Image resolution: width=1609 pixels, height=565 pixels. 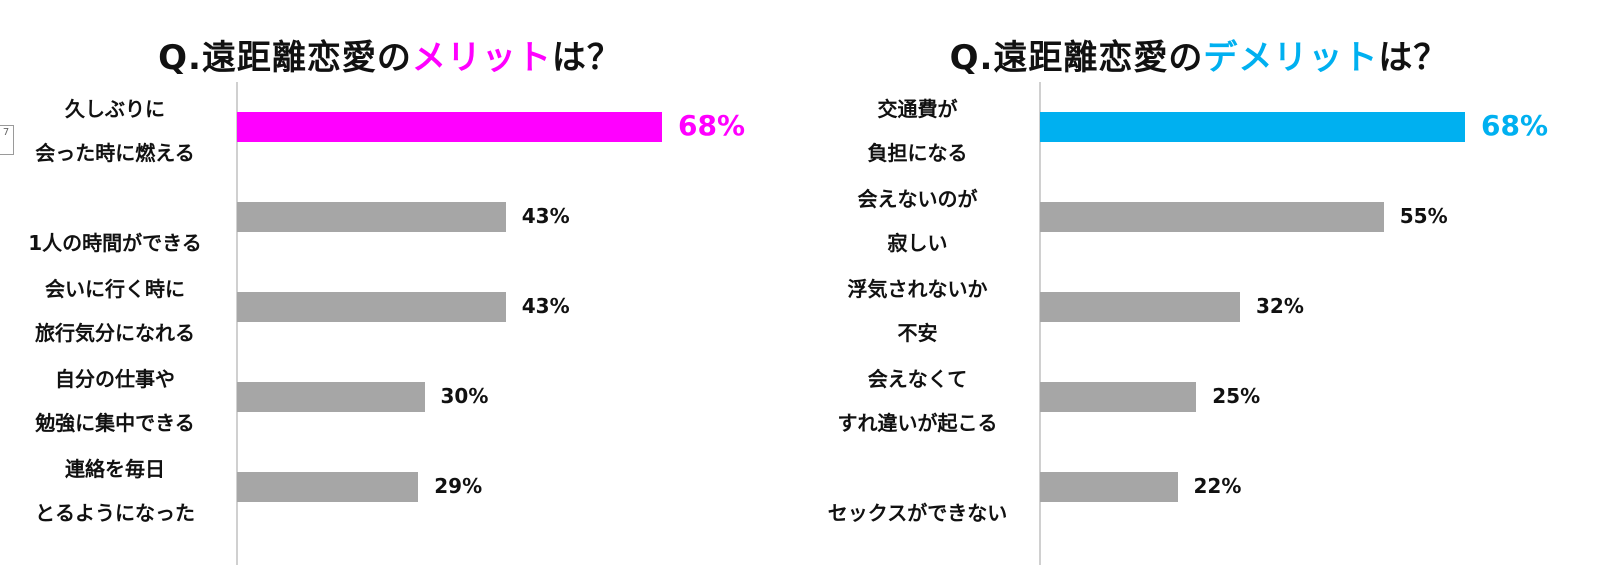 I want to click on category-label: 会いに行く時に 旅行気分になれる, so click(x=115, y=311).